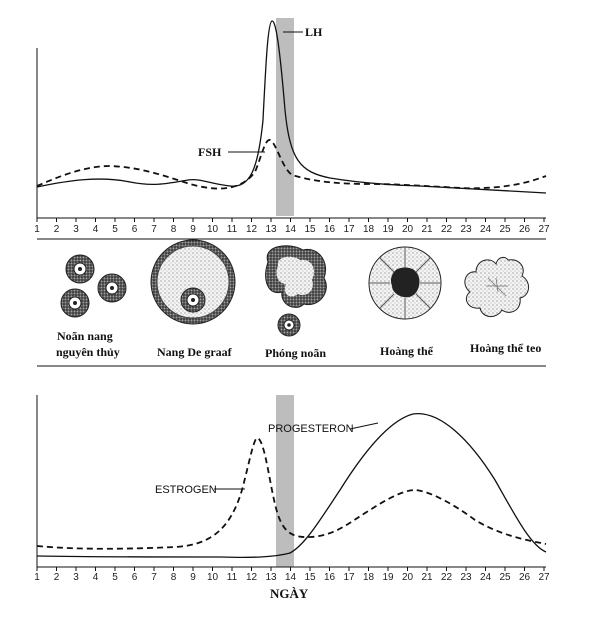 This screenshot has height=621, width=603. Describe the element at coordinates (311, 429) in the screenshot. I see `label-progesterone: PROGESTERON` at that location.